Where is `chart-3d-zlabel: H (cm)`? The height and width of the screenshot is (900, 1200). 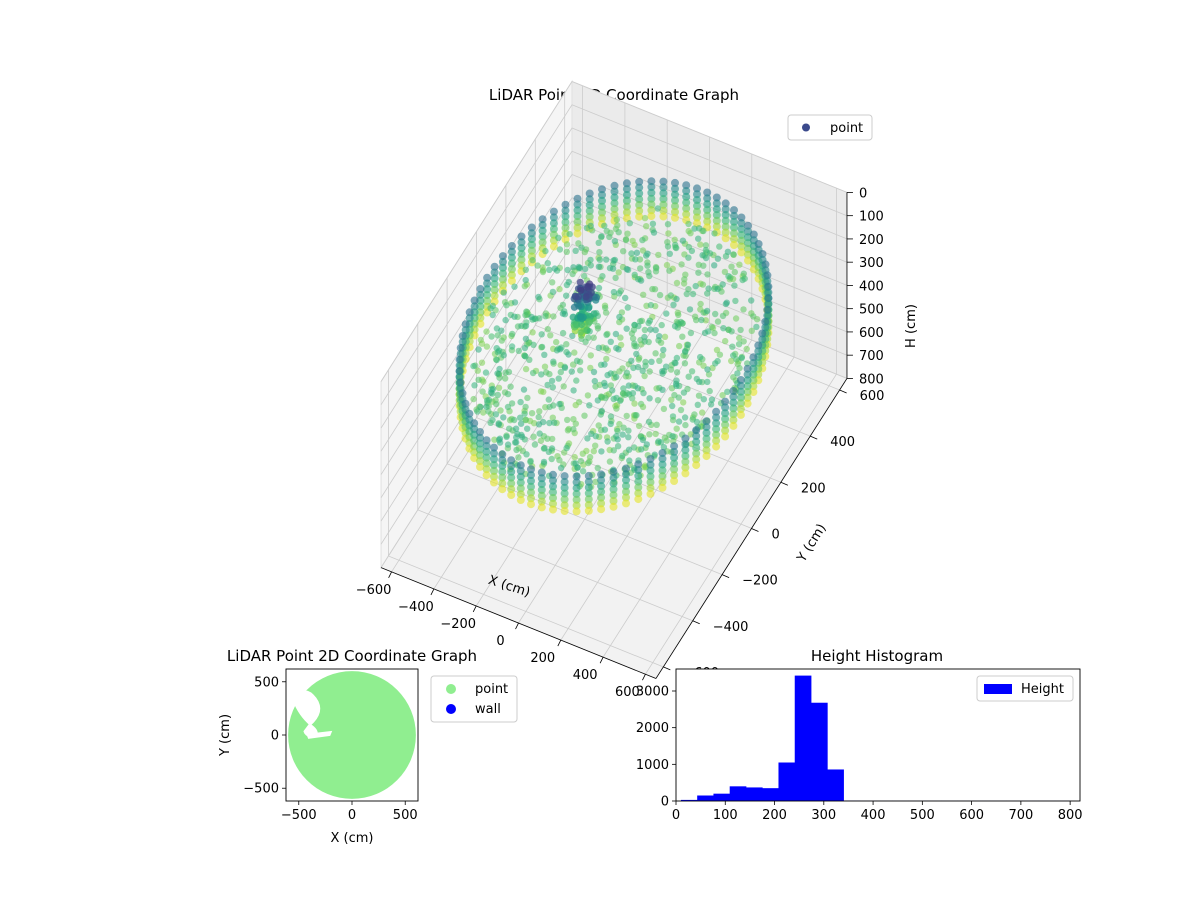
chart-3d-zlabel: H (cm) is located at coordinates (911, 326).